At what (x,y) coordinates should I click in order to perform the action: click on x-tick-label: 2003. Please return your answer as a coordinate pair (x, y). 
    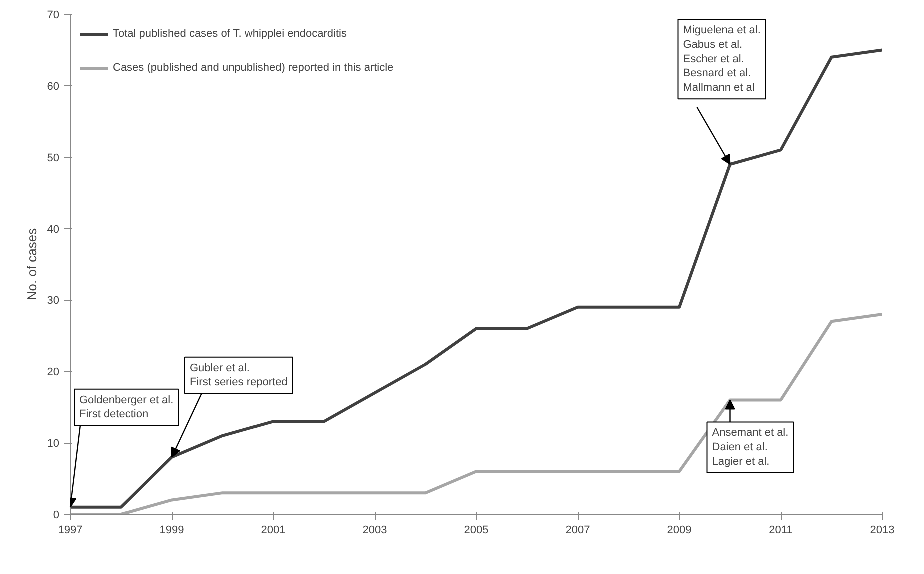
    Looking at the image, I should click on (375, 530).